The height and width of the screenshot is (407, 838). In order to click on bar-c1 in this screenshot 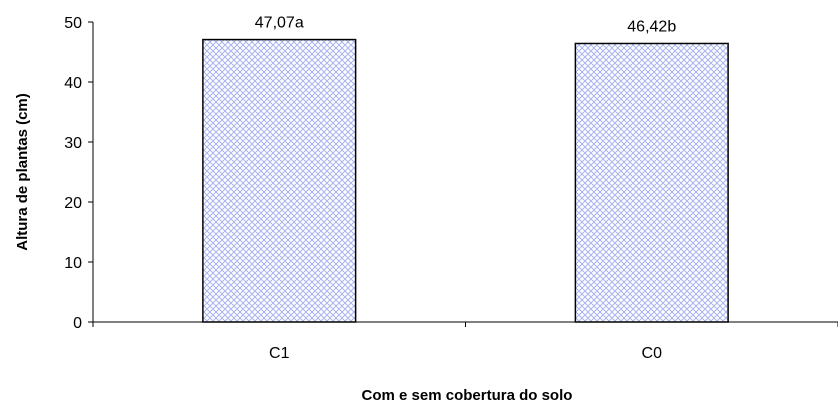, I will do `click(279, 180)`.